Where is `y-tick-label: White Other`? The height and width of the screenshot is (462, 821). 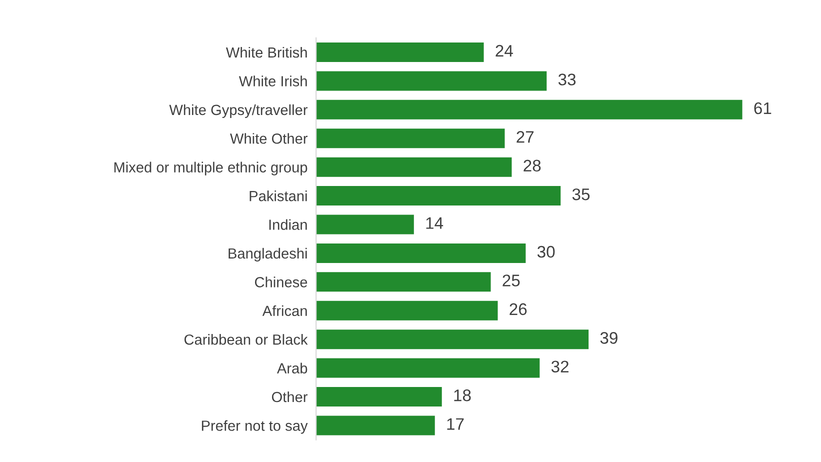
y-tick-label: White Other is located at coordinates (269, 138).